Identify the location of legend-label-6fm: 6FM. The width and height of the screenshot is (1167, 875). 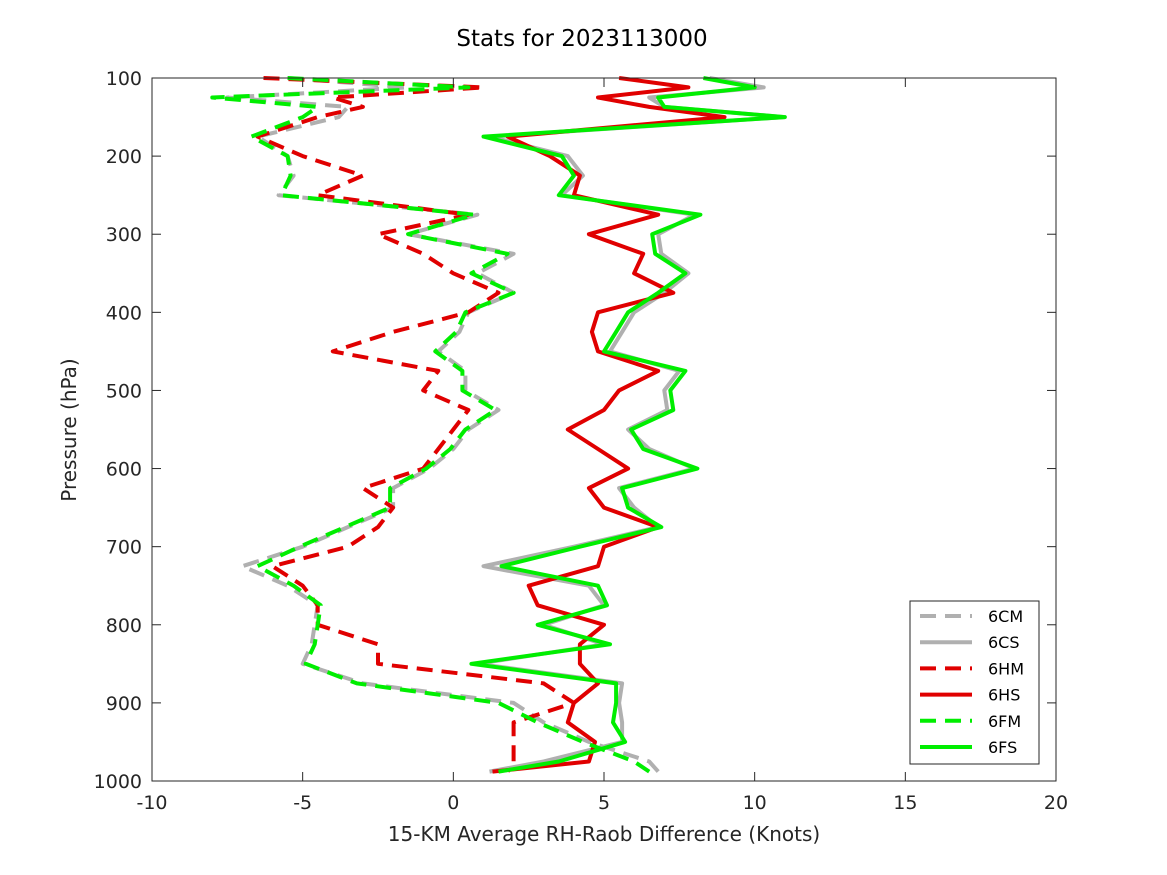
(1004, 721).